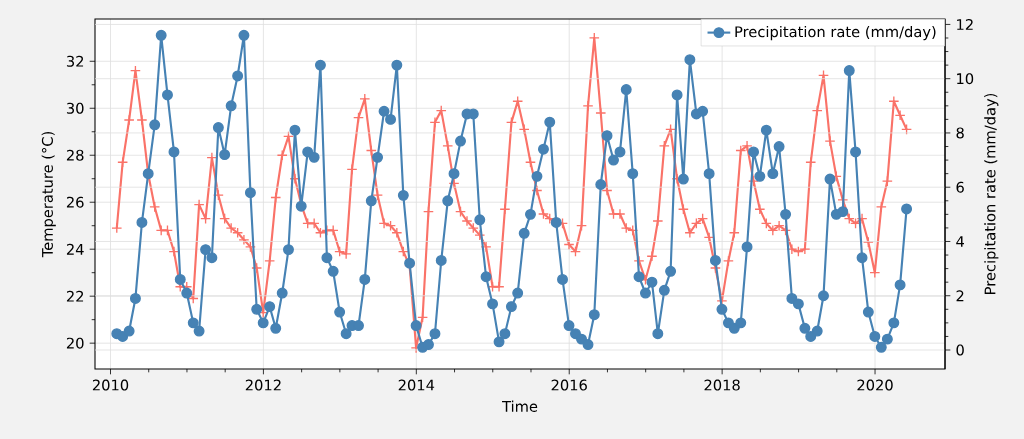 This screenshot has width=1024, height=439. I want to click on legend-label: Precipitation rate (mm/day), so click(835, 33).